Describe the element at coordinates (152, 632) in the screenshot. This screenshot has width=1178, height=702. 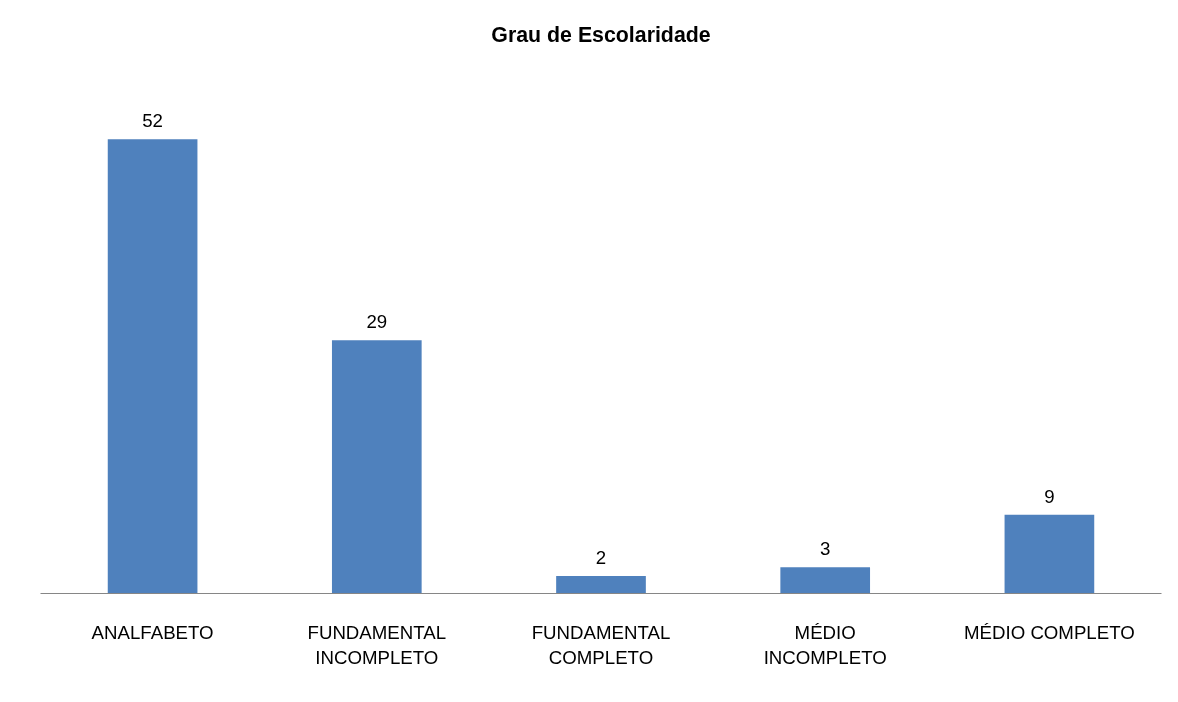
I see `x-tick-label: ANALFABETO` at that location.